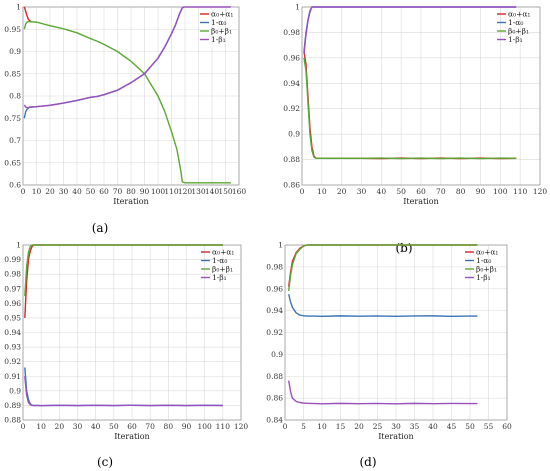 Image resolution: width=550 pixels, height=471 pixels. I want to click on x-tick-label: 25, so click(378, 426).